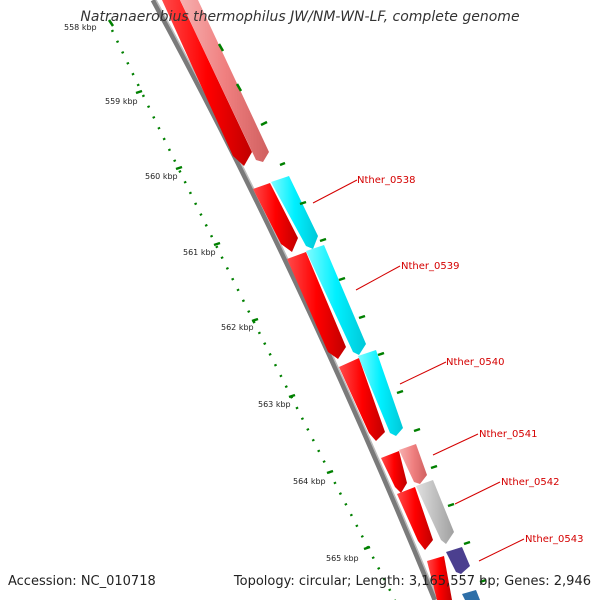 The height and width of the screenshot is (600, 600). I want to click on accession-text: Accession: NC_010718, so click(82, 581).